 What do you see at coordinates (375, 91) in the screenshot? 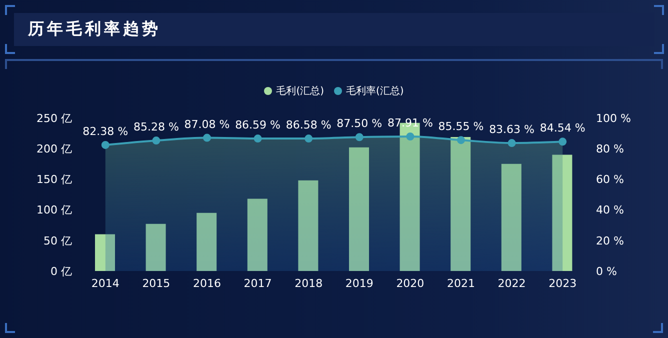
I see `legend-label: 毛利率(汇总)` at bounding box center [375, 91].